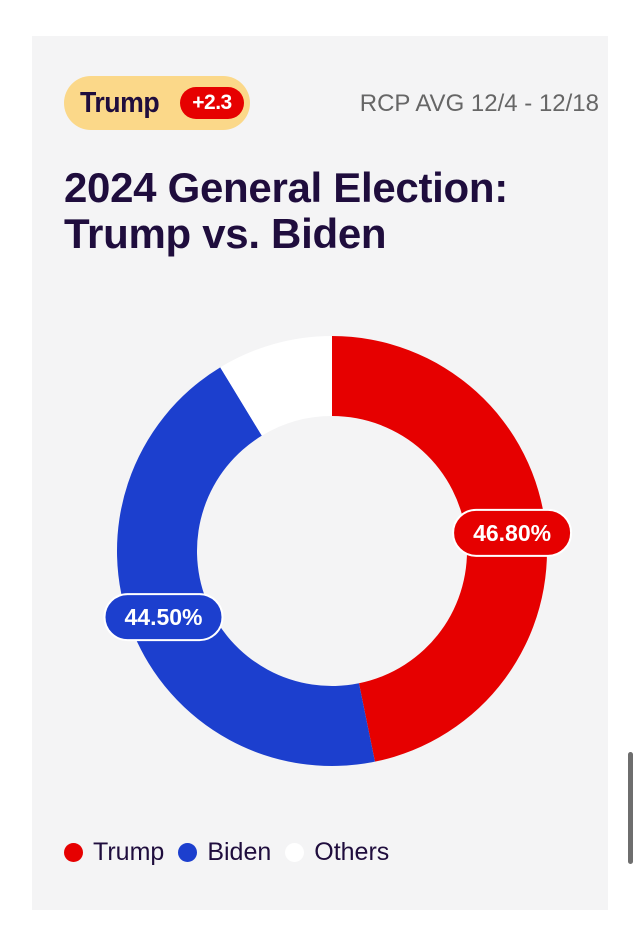 The height and width of the screenshot is (950, 640). Describe the element at coordinates (120, 102) in the screenshot. I see `leader-name: Trump` at that location.